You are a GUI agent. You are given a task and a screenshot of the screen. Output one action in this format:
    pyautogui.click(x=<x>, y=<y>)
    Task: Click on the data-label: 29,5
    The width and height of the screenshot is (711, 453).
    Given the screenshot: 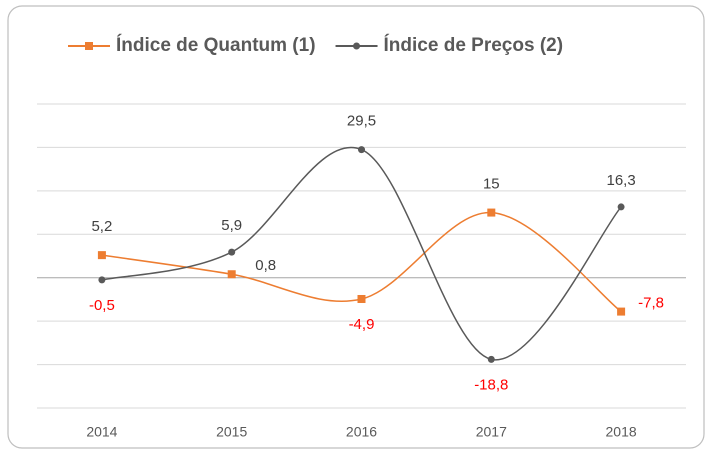 What is the action you would take?
    pyautogui.click(x=361, y=121)
    